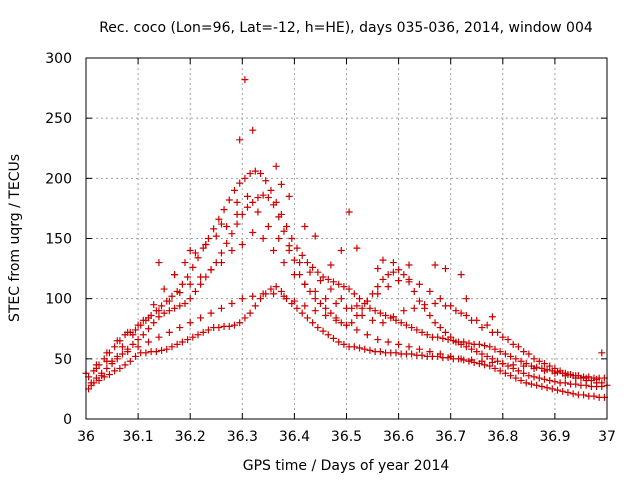 Image resolution: width=640 pixels, height=485 pixels. What do you see at coordinates (294, 437) in the screenshot?
I see `x-tick-label: 36.4` at bounding box center [294, 437].